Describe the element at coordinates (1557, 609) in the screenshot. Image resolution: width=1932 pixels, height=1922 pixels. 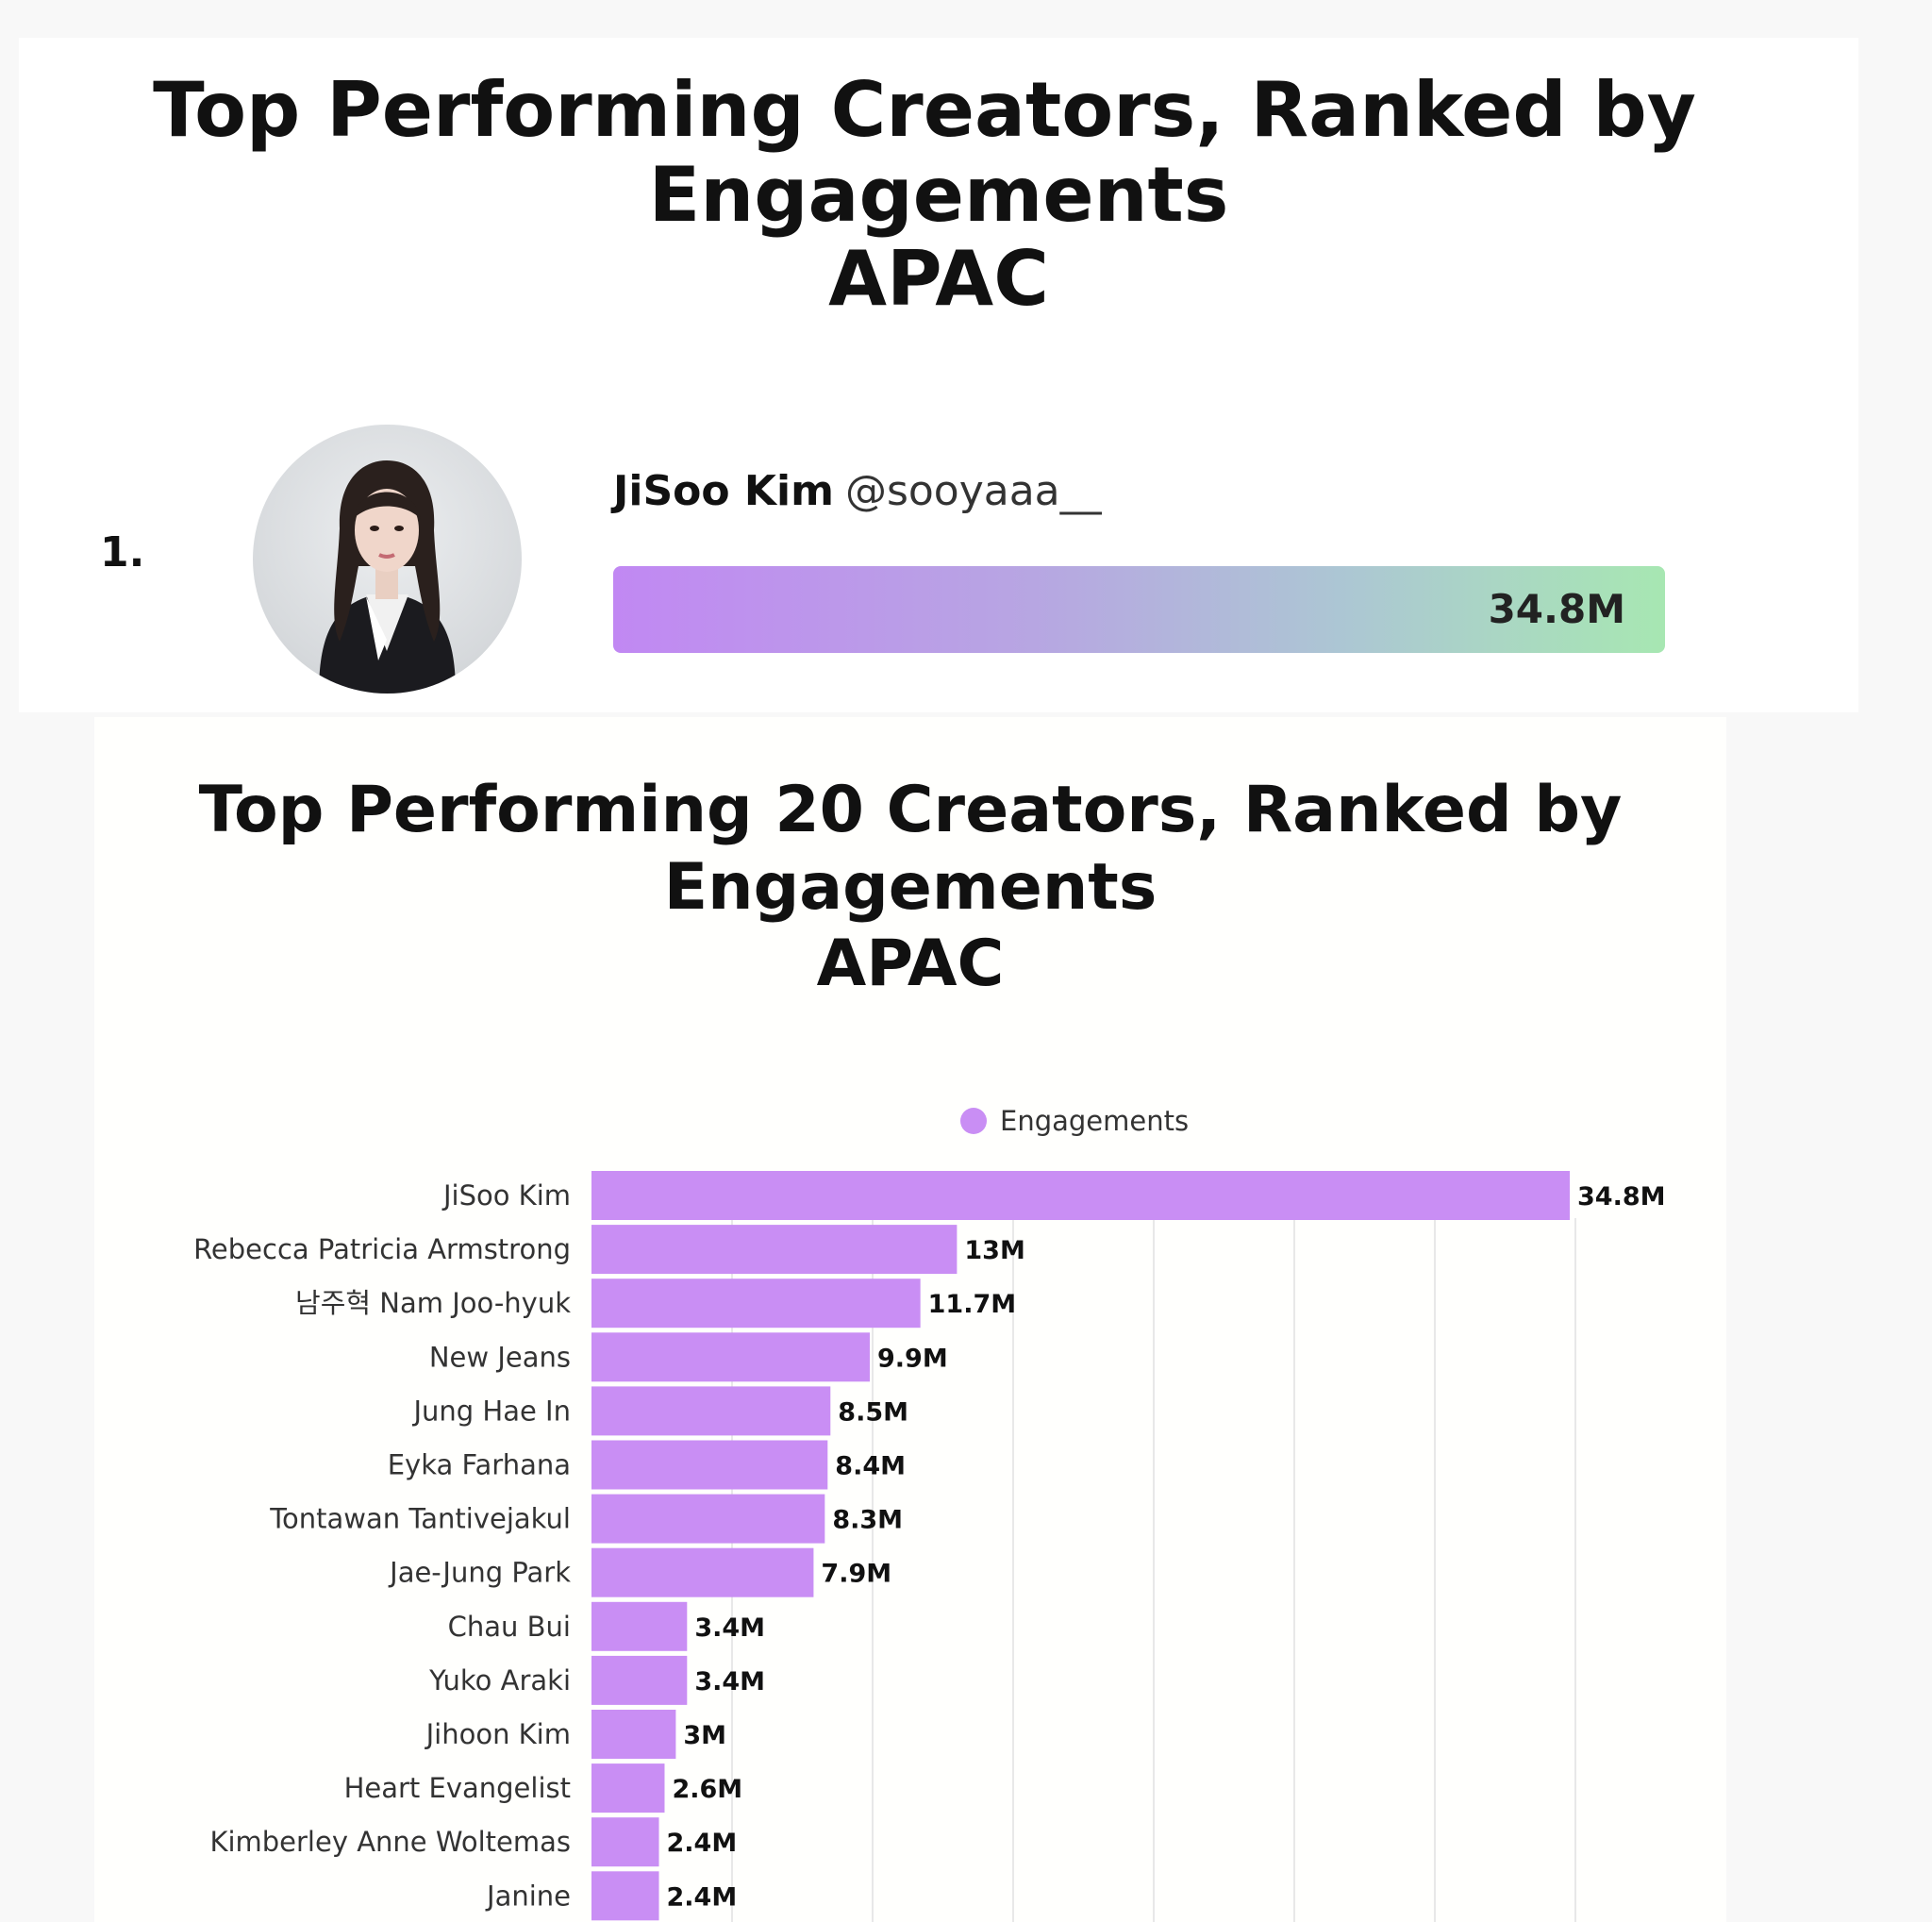
I see `top-creator-engagement-value: 34.8M` at that location.